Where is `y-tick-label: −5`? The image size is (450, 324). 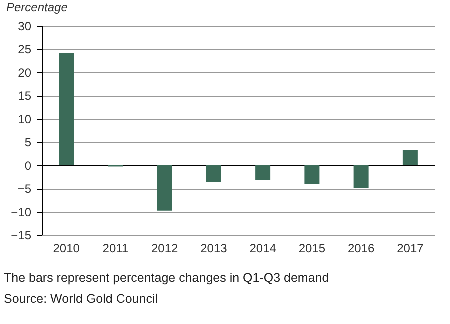
y-tick-label: −5 is located at coordinates (25, 189).